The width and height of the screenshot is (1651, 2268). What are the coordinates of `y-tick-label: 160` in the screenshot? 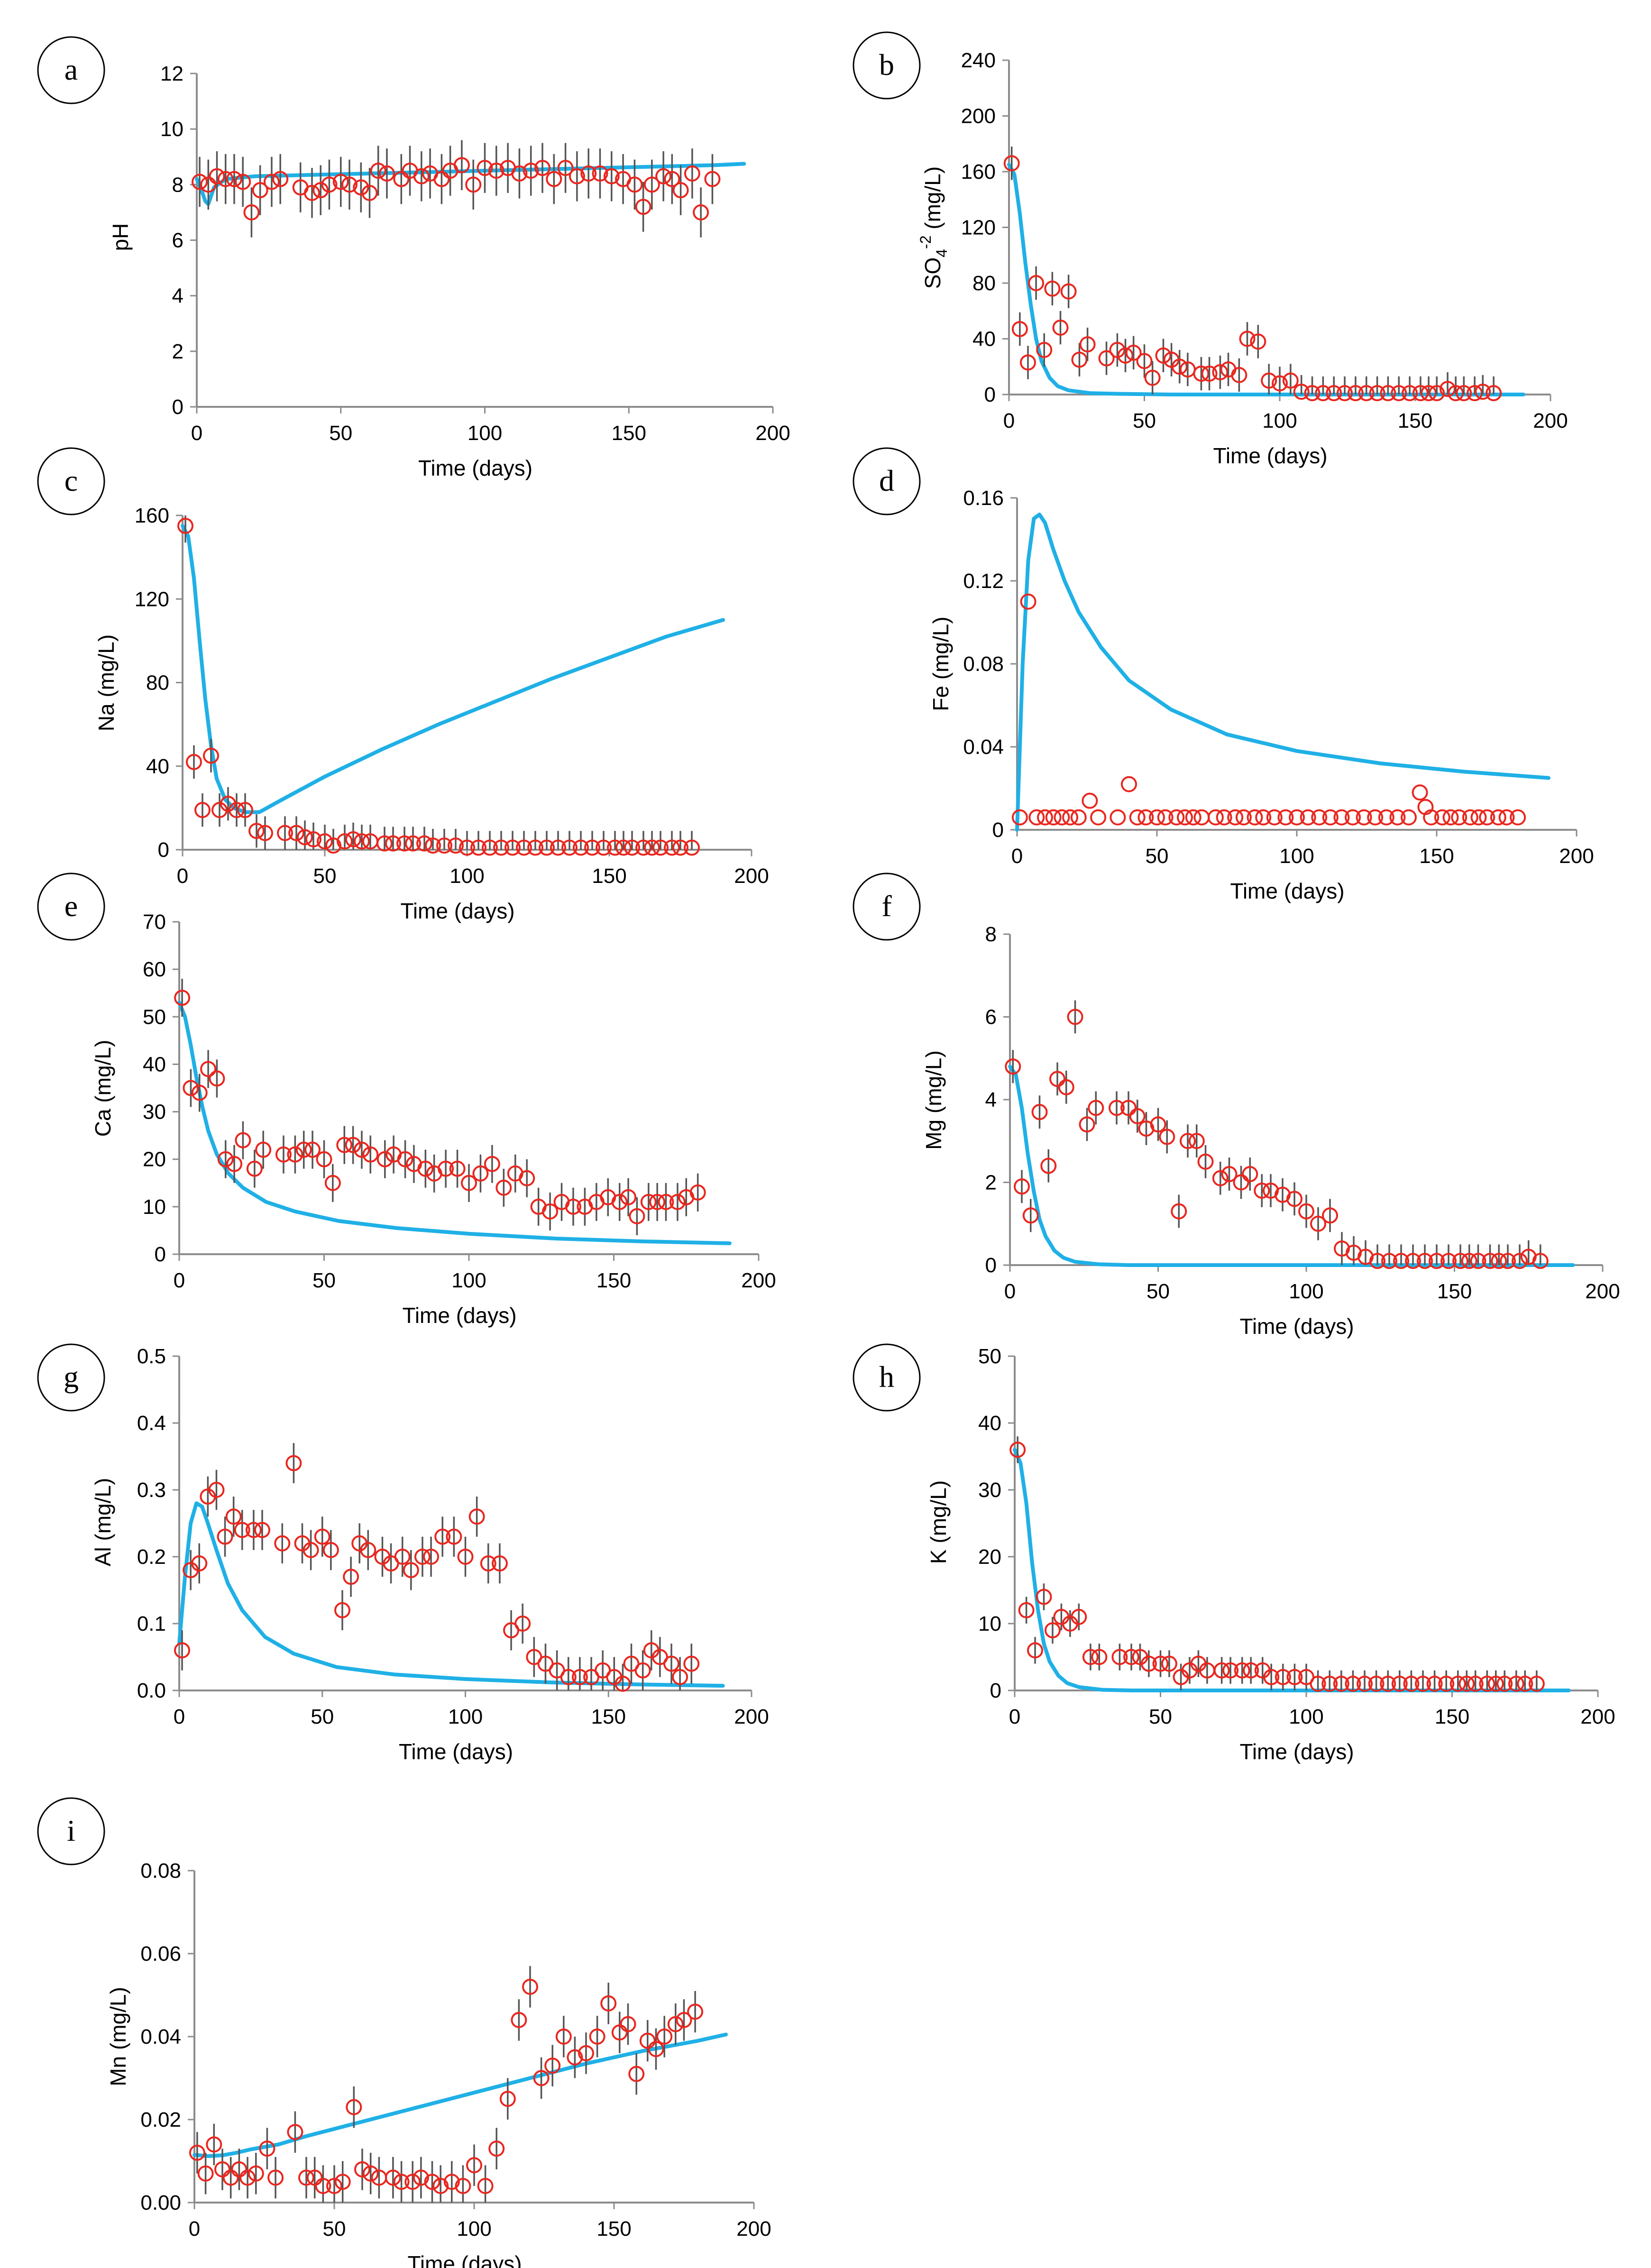 It's located at (152, 515).